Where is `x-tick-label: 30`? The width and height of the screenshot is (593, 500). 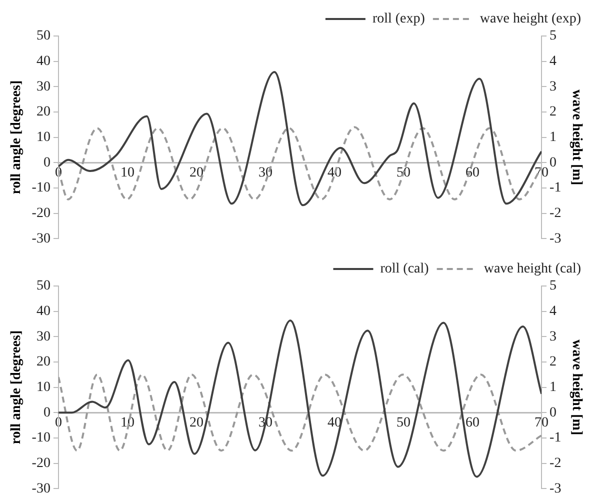 x-tick-label: 30 is located at coordinates (265, 173).